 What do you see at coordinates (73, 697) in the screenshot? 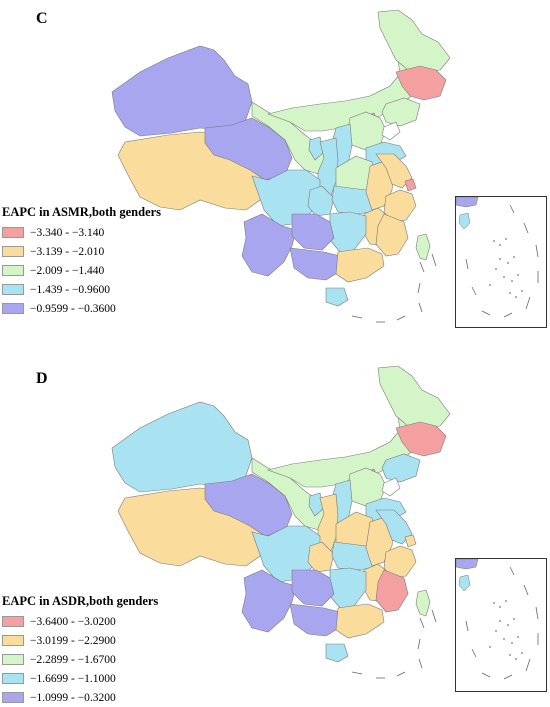
I see `legend-label: −1.0999 - −0.3200` at bounding box center [73, 697].